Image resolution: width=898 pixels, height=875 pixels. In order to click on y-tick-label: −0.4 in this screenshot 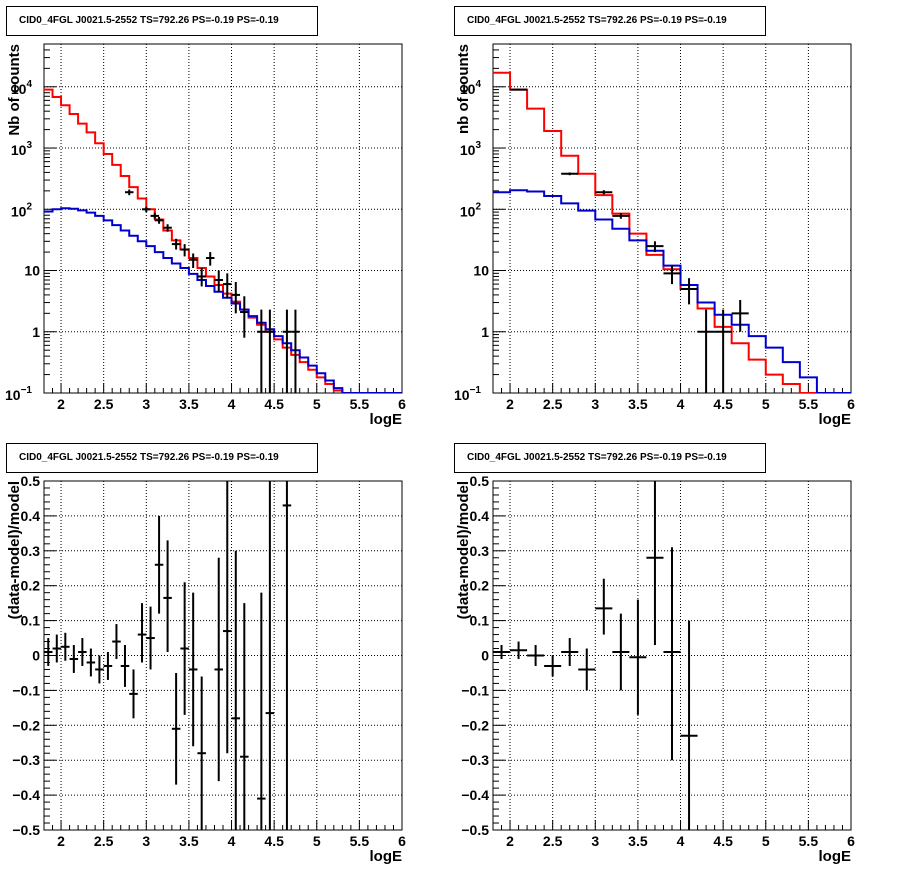, I will do `click(475, 795)`.